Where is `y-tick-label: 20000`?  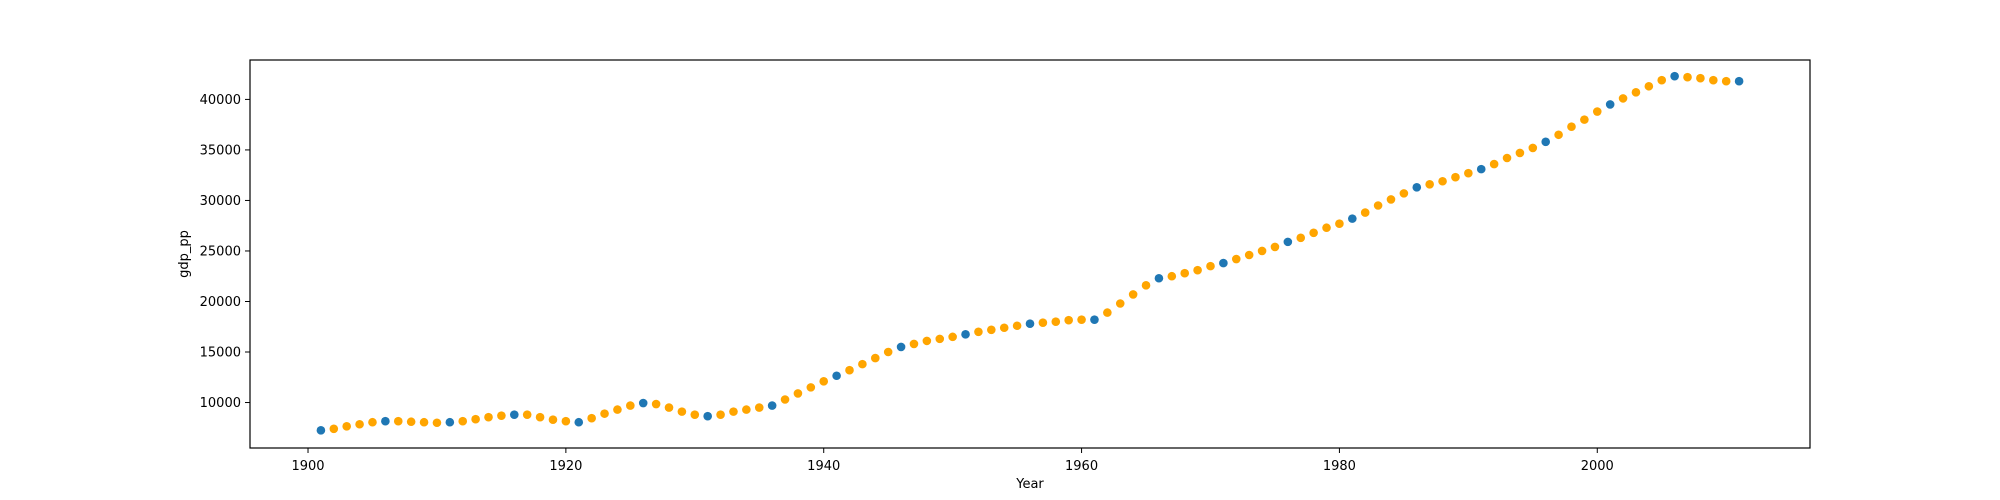
y-tick-label: 20000 is located at coordinates (220, 302).